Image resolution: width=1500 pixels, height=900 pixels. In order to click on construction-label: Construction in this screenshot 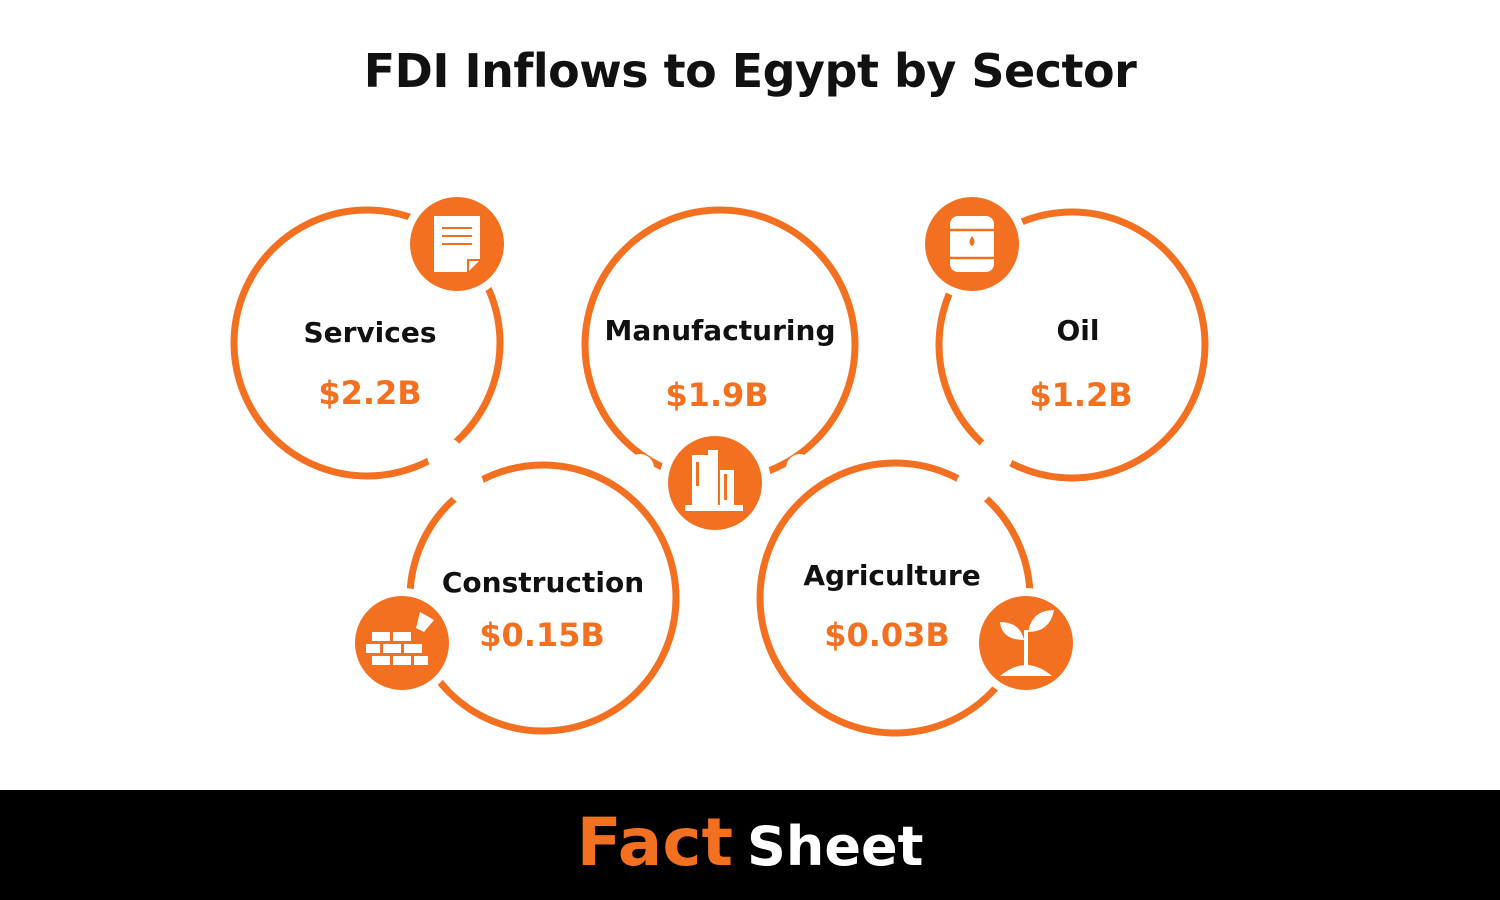, I will do `click(543, 582)`.